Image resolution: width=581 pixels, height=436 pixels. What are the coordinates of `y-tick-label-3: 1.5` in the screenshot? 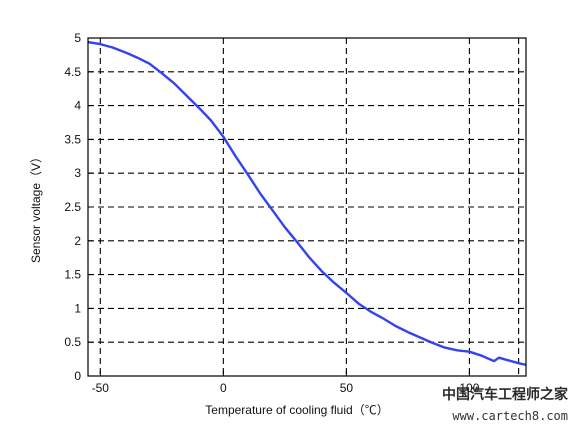 It's located at (72, 275).